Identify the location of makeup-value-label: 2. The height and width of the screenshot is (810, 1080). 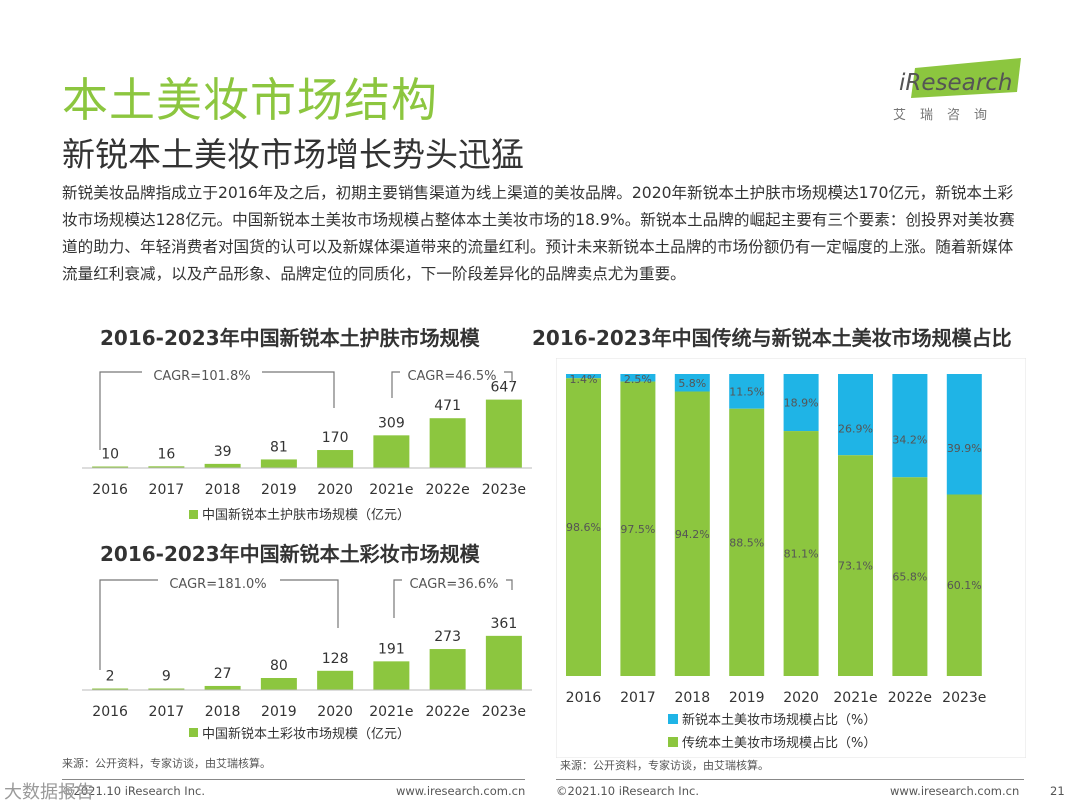
(110, 677).